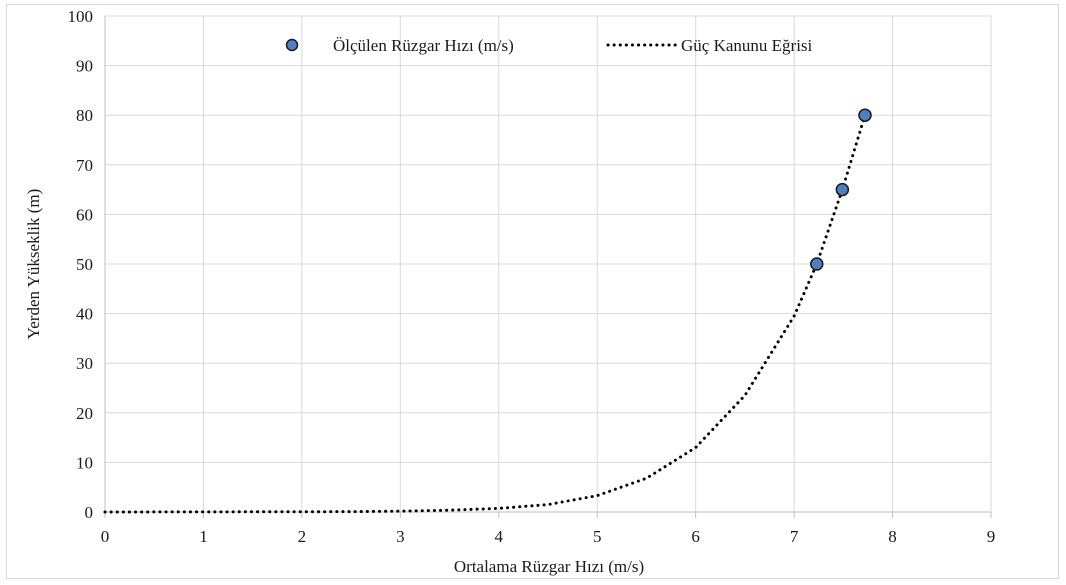  What do you see at coordinates (302, 536) in the screenshot?
I see `x-tick-label: 2` at bounding box center [302, 536].